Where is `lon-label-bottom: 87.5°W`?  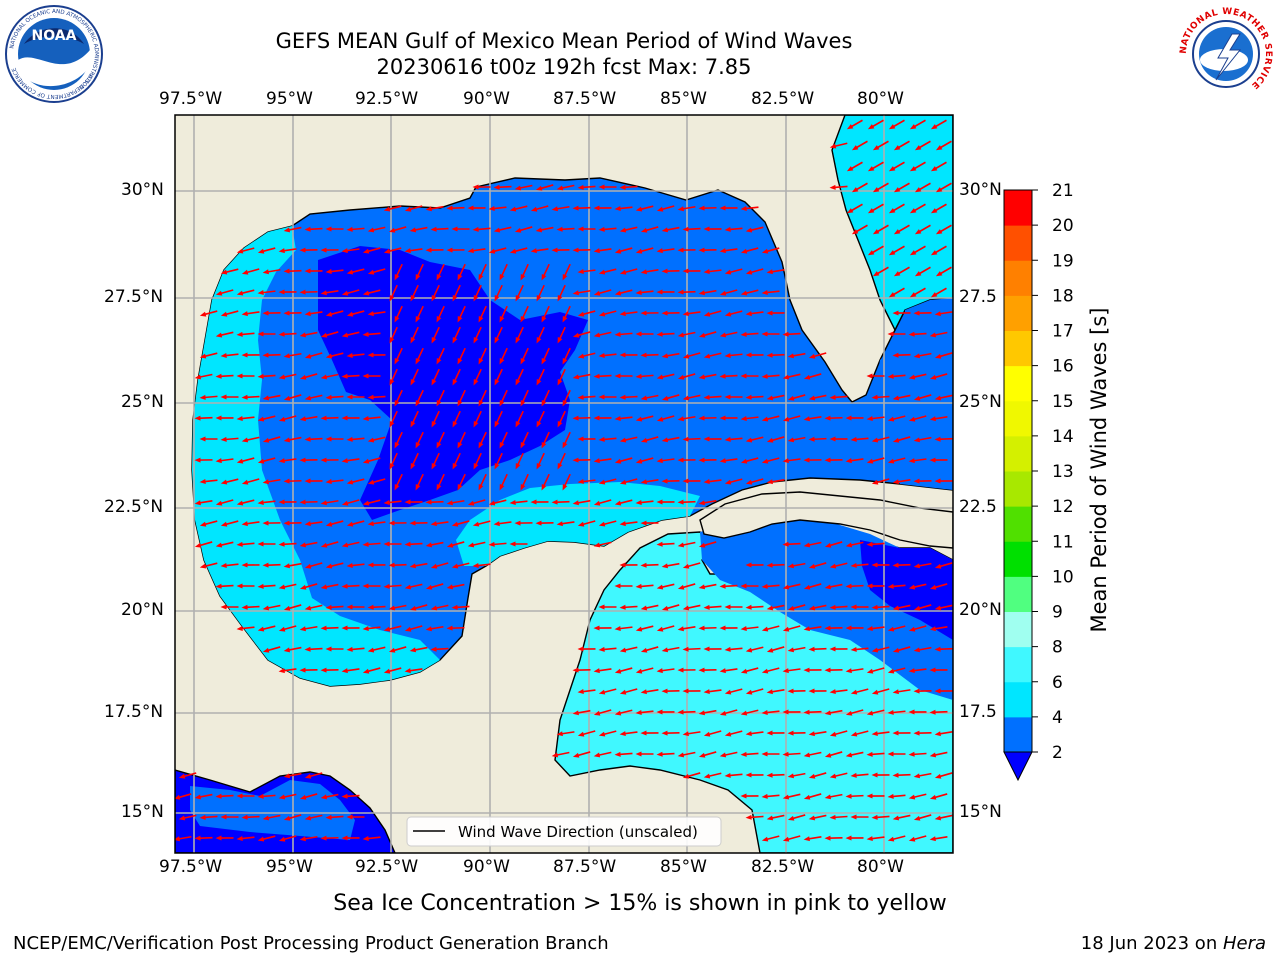 lon-label-bottom: 87.5°W is located at coordinates (585, 867).